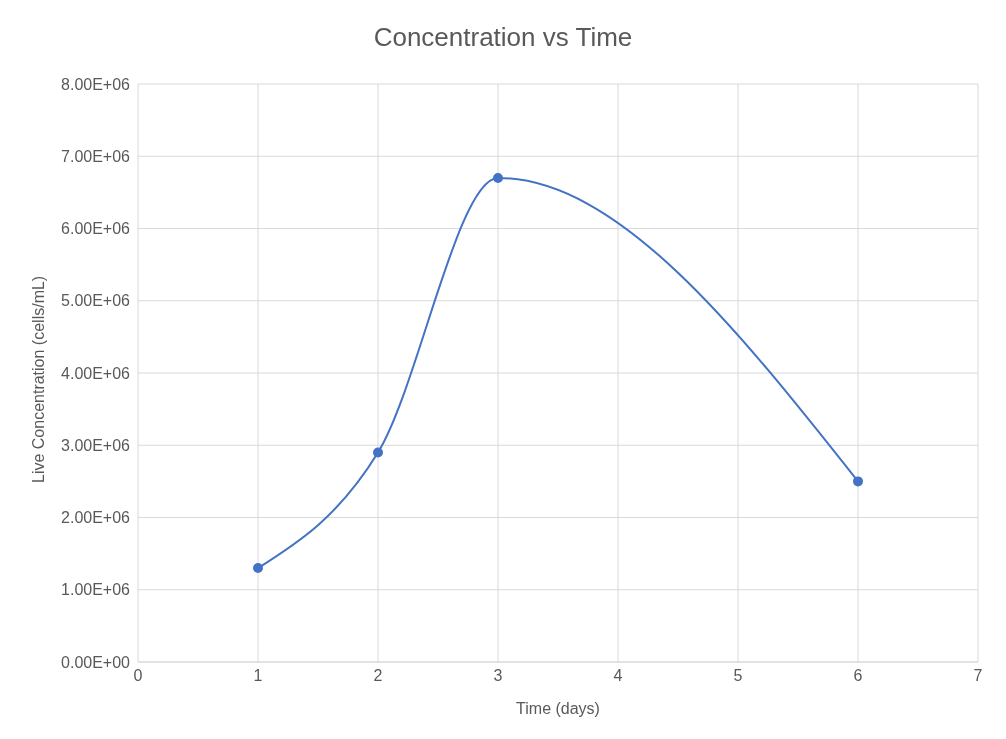  What do you see at coordinates (503, 37) in the screenshot?
I see `chart-title: Concentration vs Time` at bounding box center [503, 37].